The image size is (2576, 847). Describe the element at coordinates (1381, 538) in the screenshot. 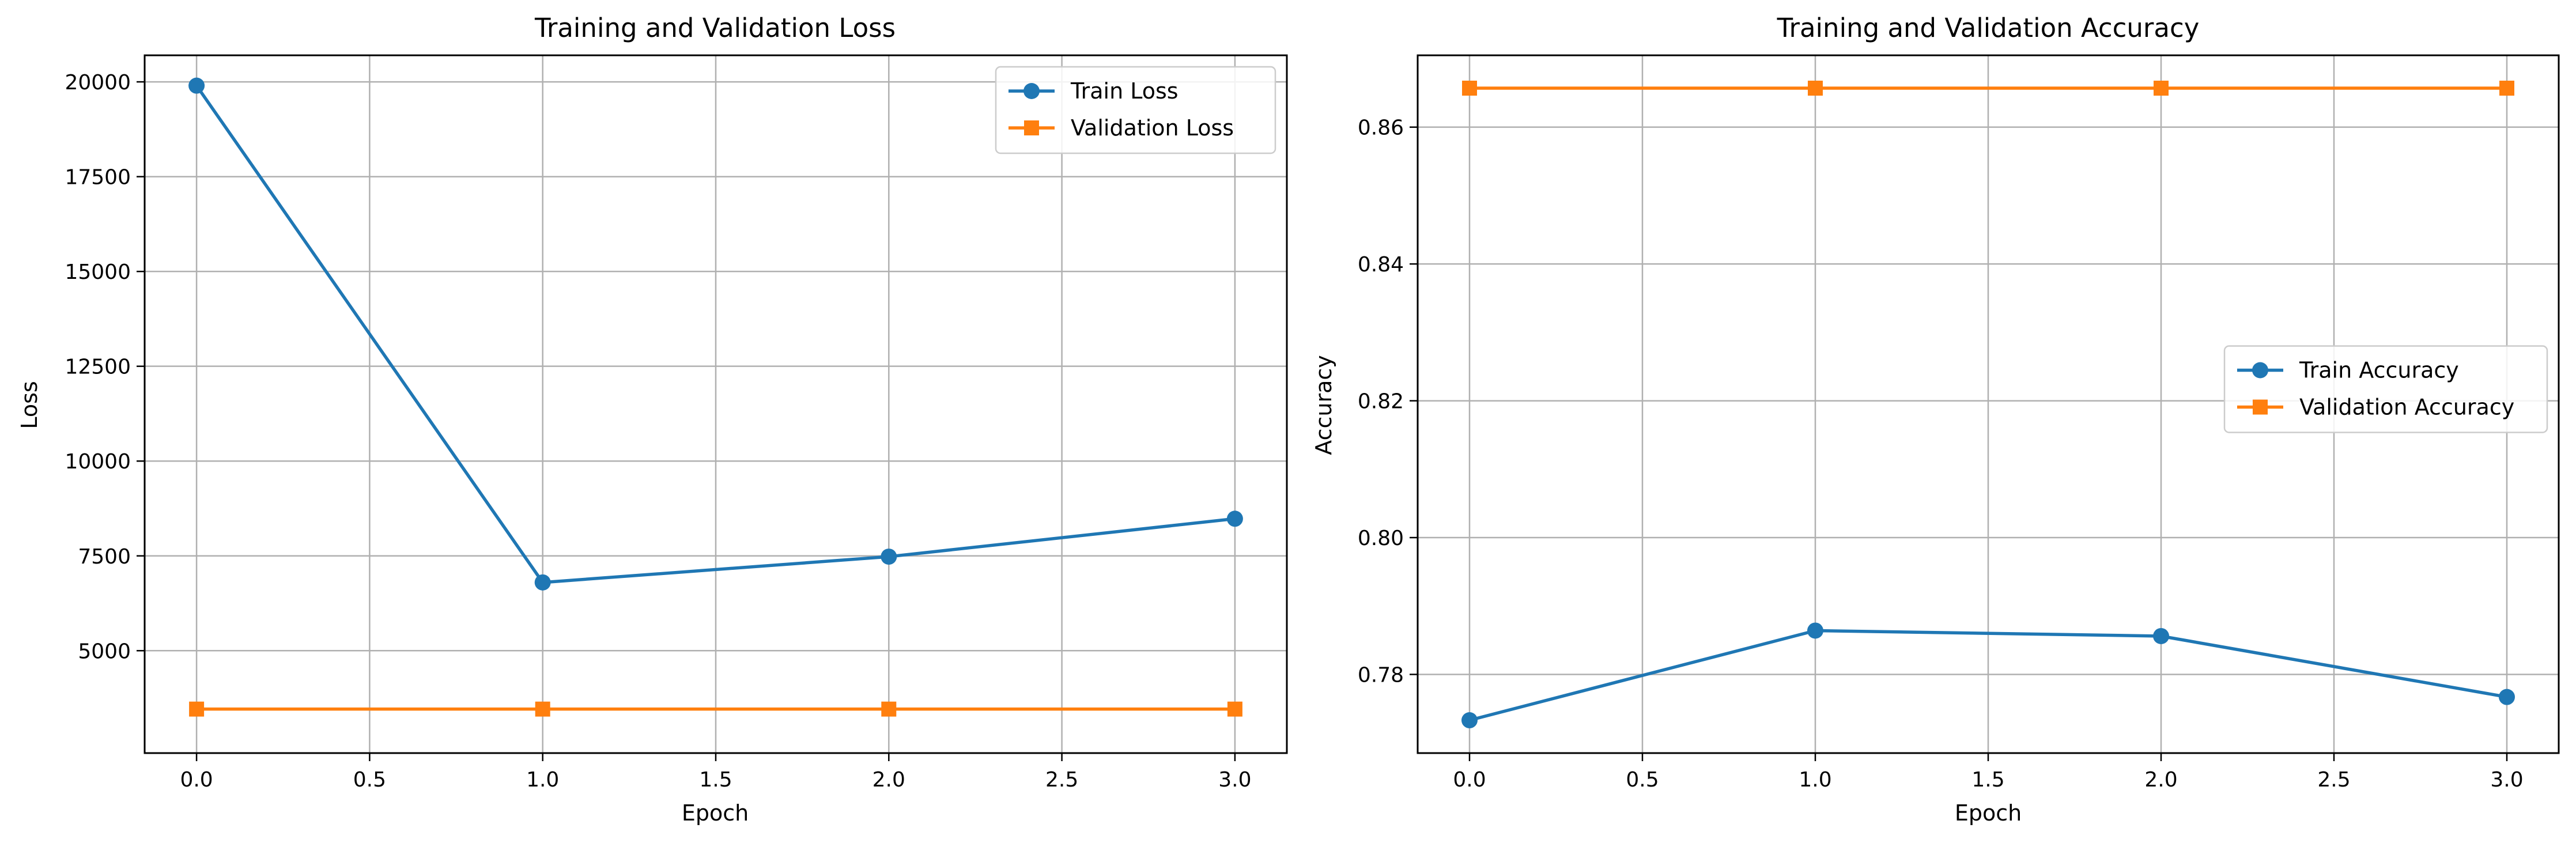

I see `accuracy-ytick-label: 0.80` at that location.